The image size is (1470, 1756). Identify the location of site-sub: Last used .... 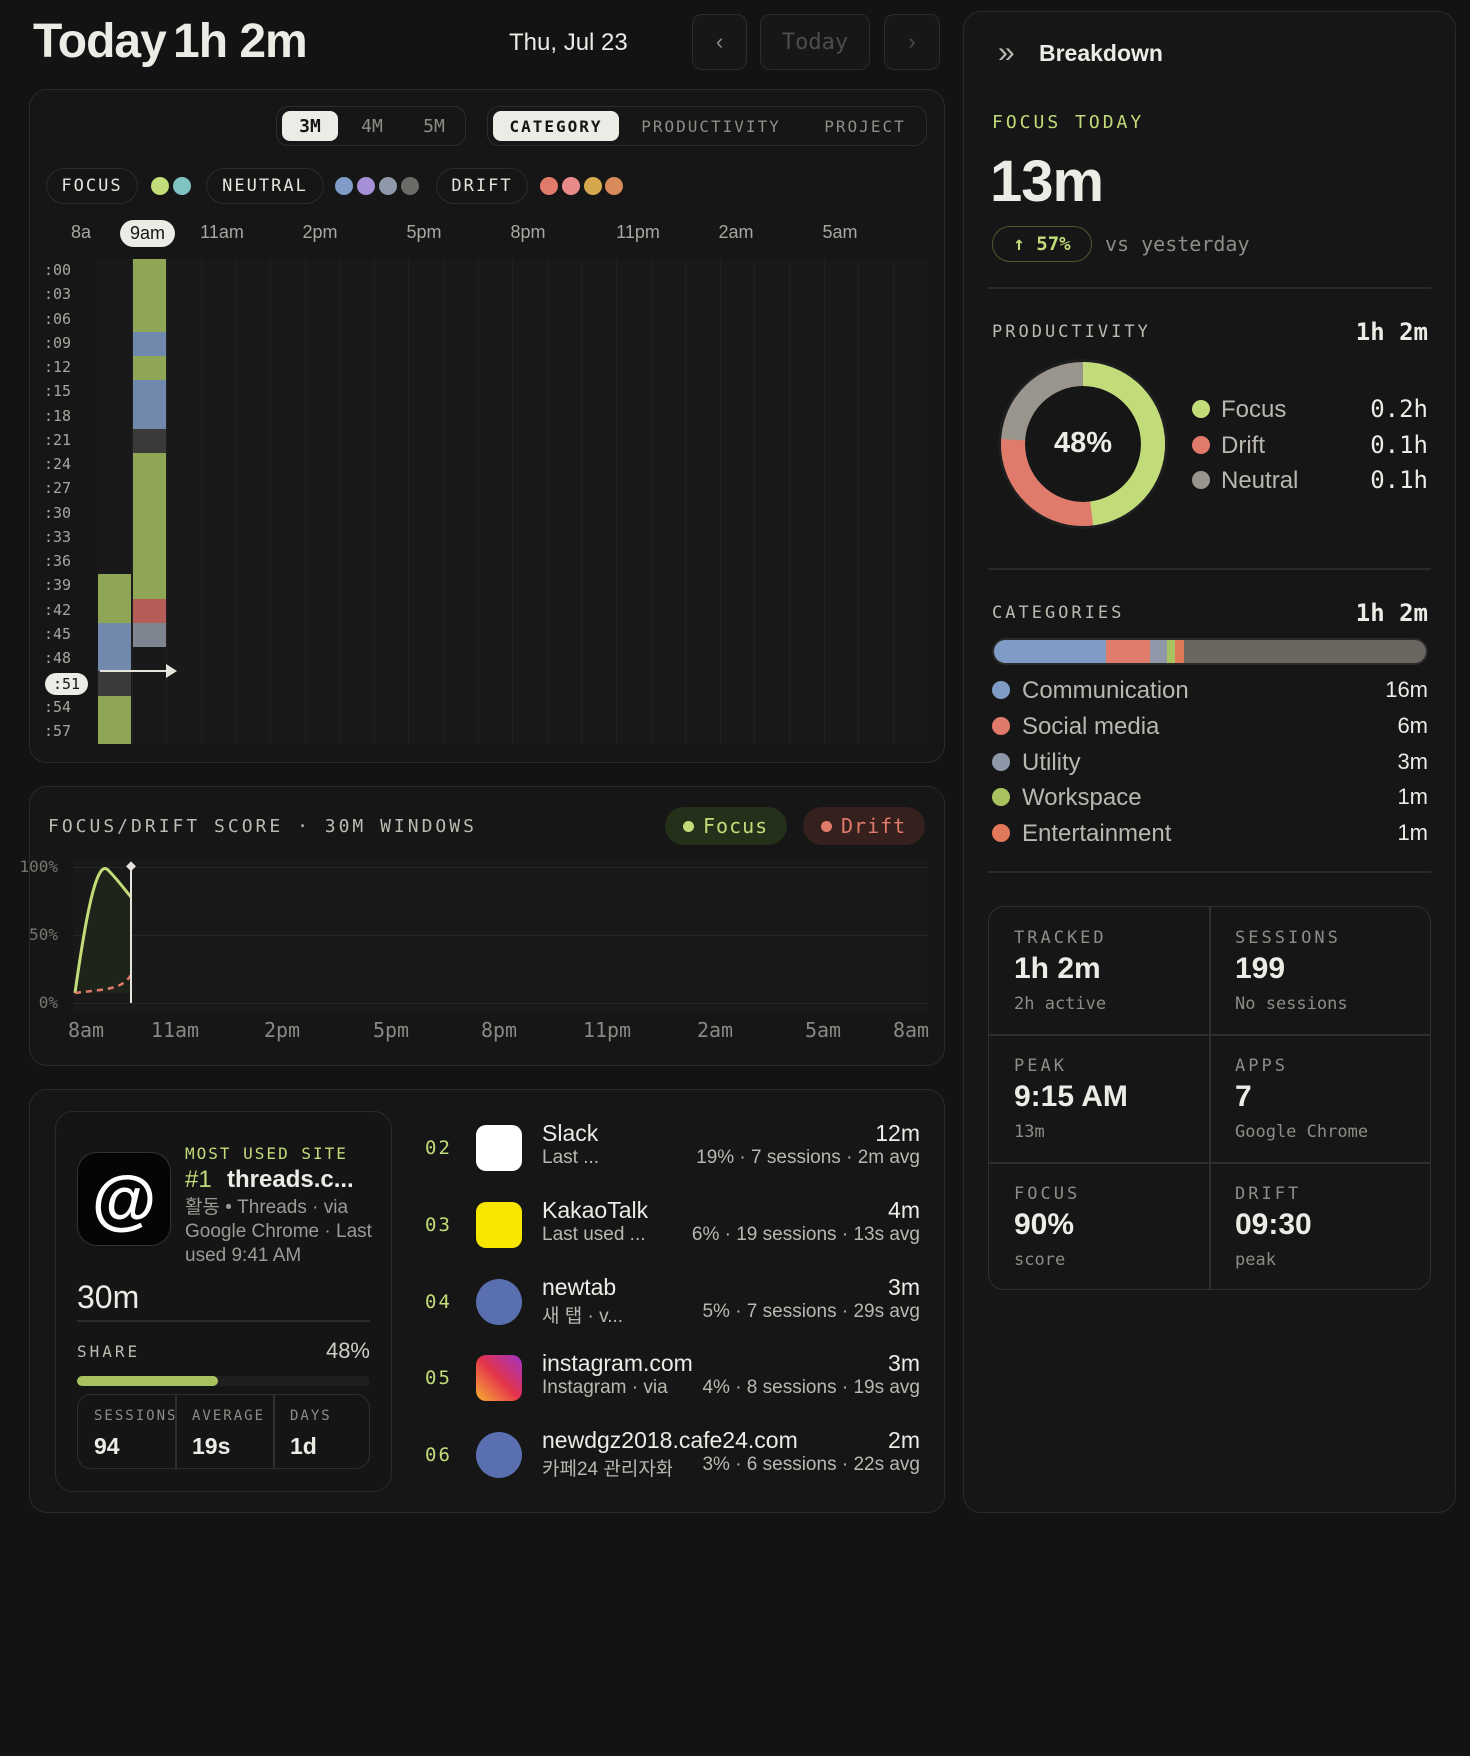
(594, 1234).